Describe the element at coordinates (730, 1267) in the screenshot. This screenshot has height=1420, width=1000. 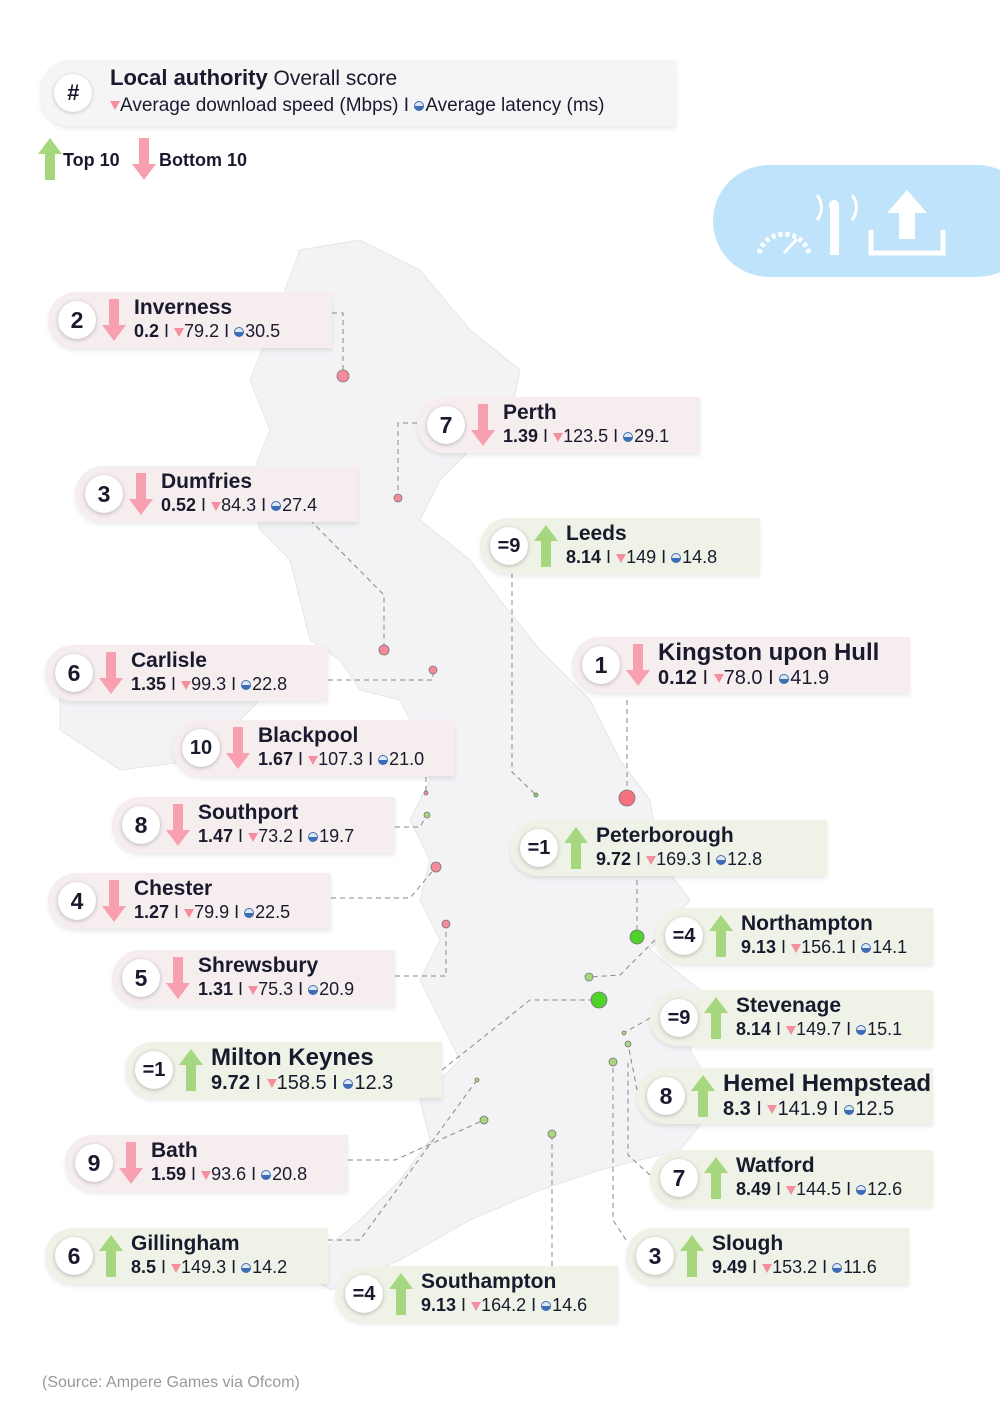
I see `overall-score: 9.49` at that location.